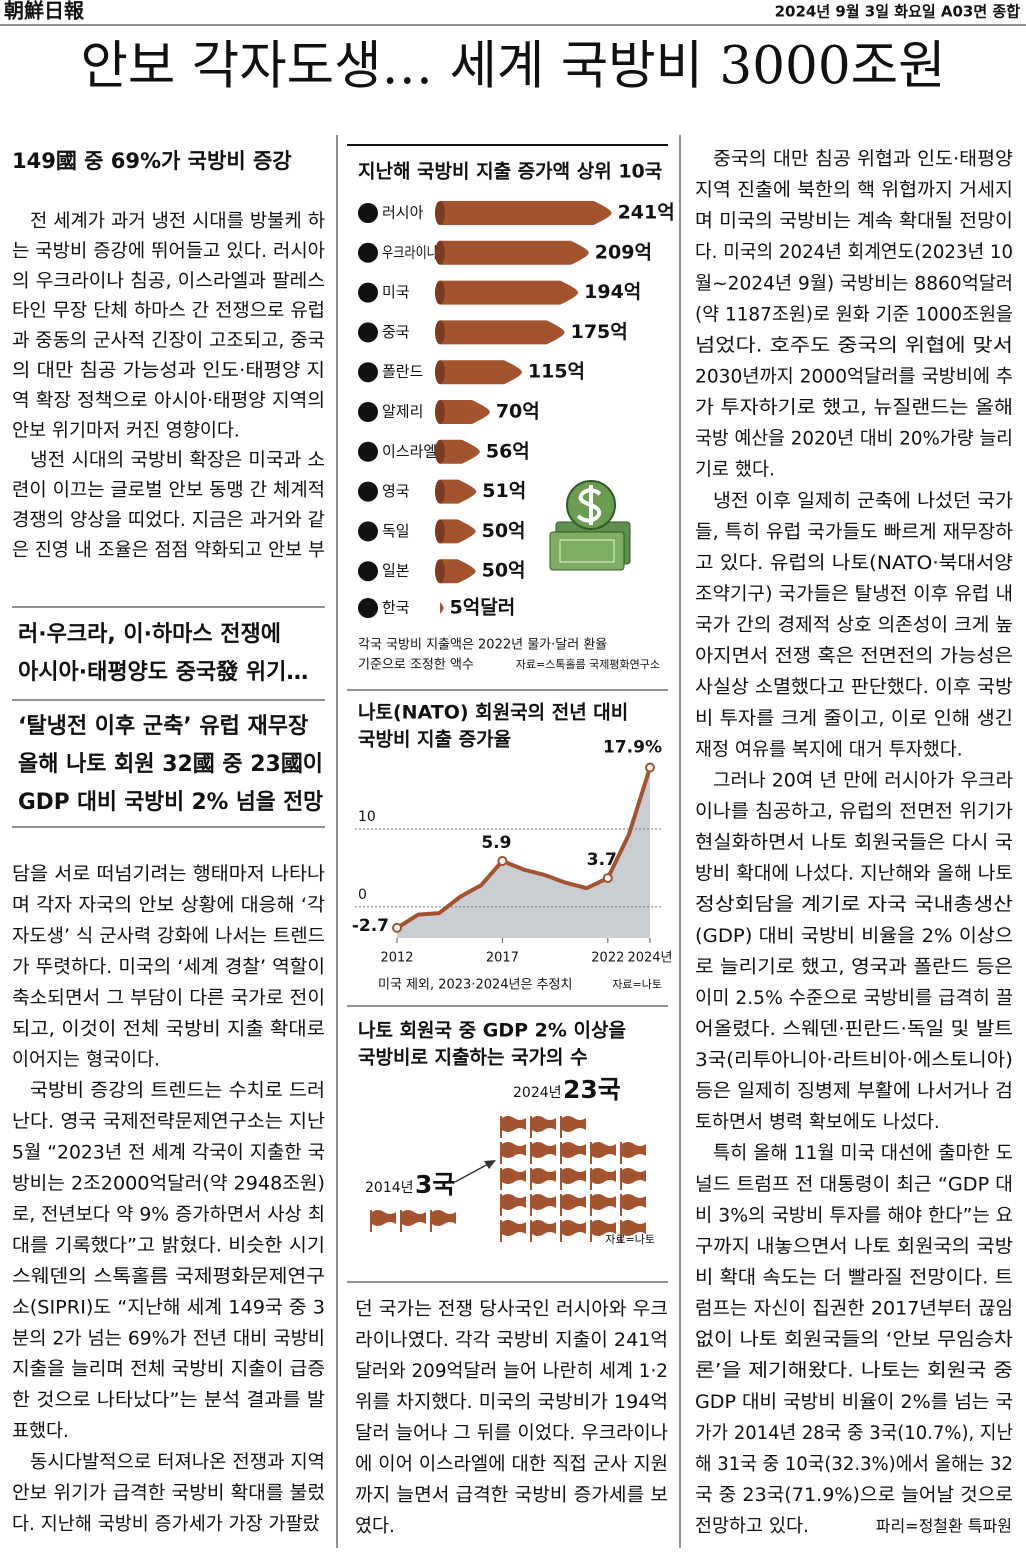  I want to click on chart-source: 자료=나토, so click(637, 984).